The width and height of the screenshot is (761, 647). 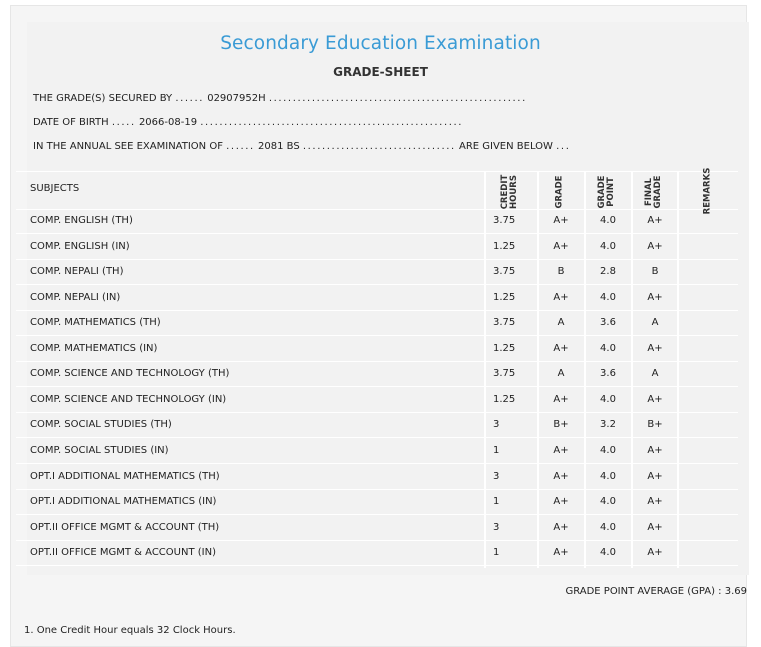 What do you see at coordinates (236, 98) in the screenshot?
I see `symbol-number: 02907952H` at bounding box center [236, 98].